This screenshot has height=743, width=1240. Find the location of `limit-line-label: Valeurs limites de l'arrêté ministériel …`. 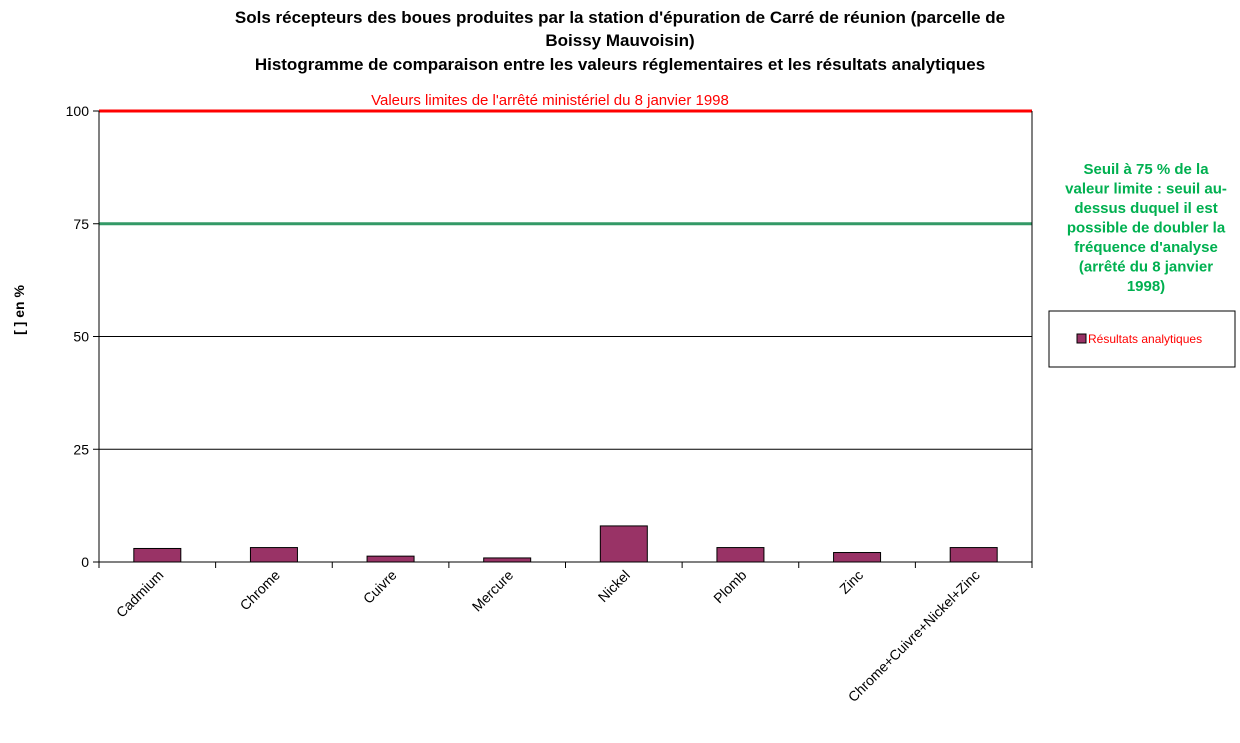

limit-line-label: Valeurs limites de l'arrêté ministériel … is located at coordinates (550, 100).